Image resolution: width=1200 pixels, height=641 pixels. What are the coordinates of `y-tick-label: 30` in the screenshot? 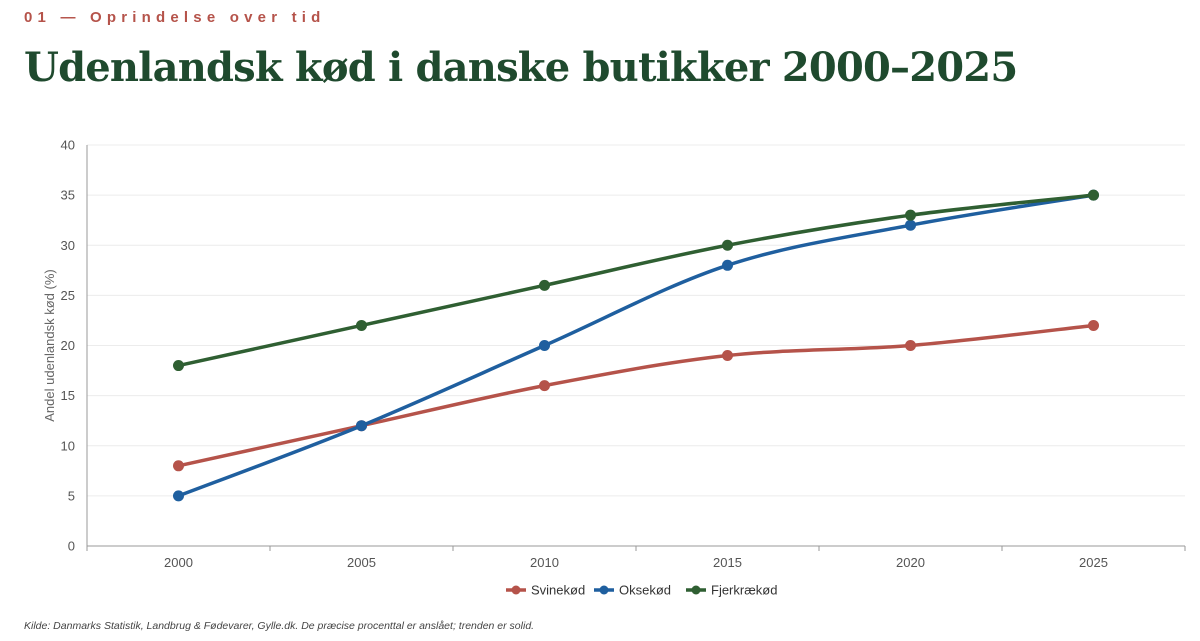 It's located at (68, 245).